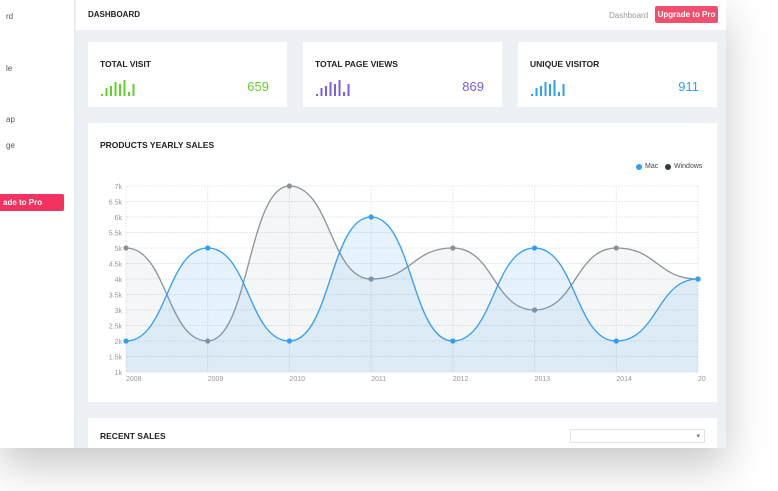 Image resolution: width=778 pixels, height=491 pixels. I want to click on y-tick-label: 3.5k, so click(116, 296).